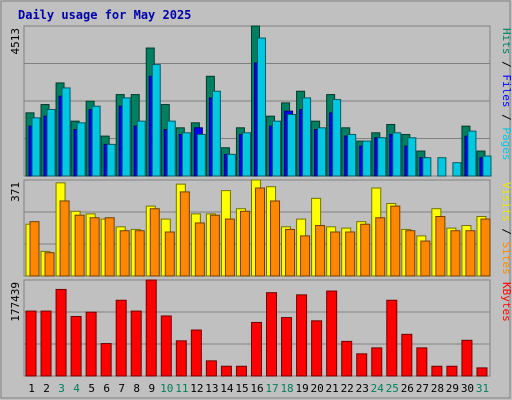 Image resolution: width=512 pixels, height=400 pixels. I want to click on x-tick-label: 22, so click(347, 388).